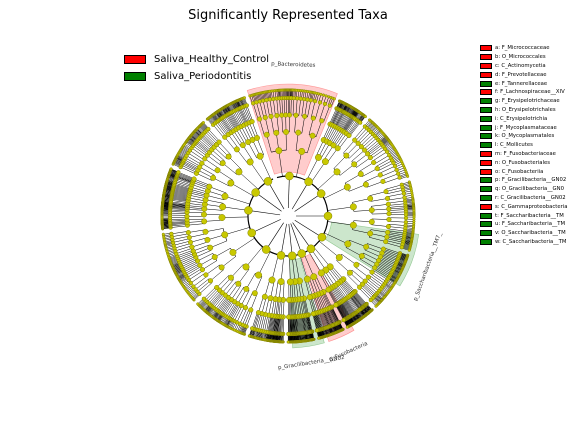  I want to click on taxa-legend-label: f: F_Lachnospiraceae__XIV, so click(530, 92).